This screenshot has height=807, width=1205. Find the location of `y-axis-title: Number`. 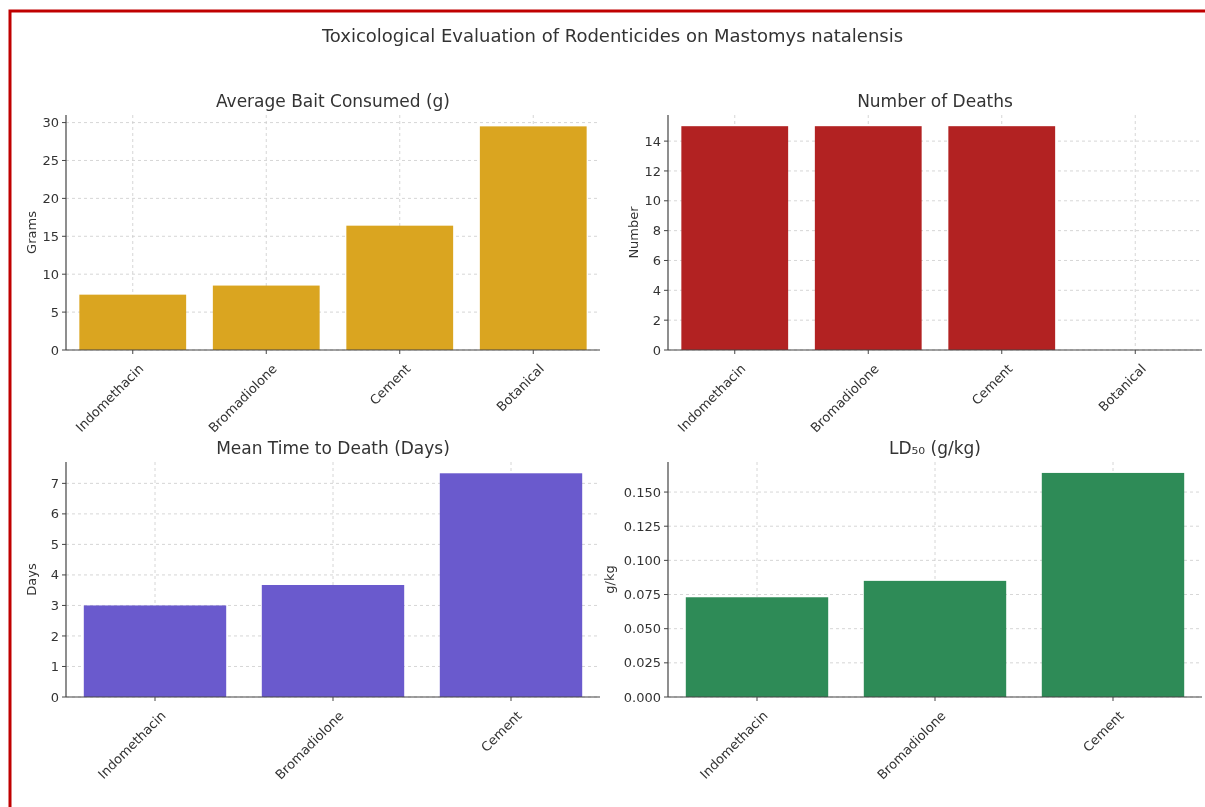

y-axis-title: Number is located at coordinates (633, 232).